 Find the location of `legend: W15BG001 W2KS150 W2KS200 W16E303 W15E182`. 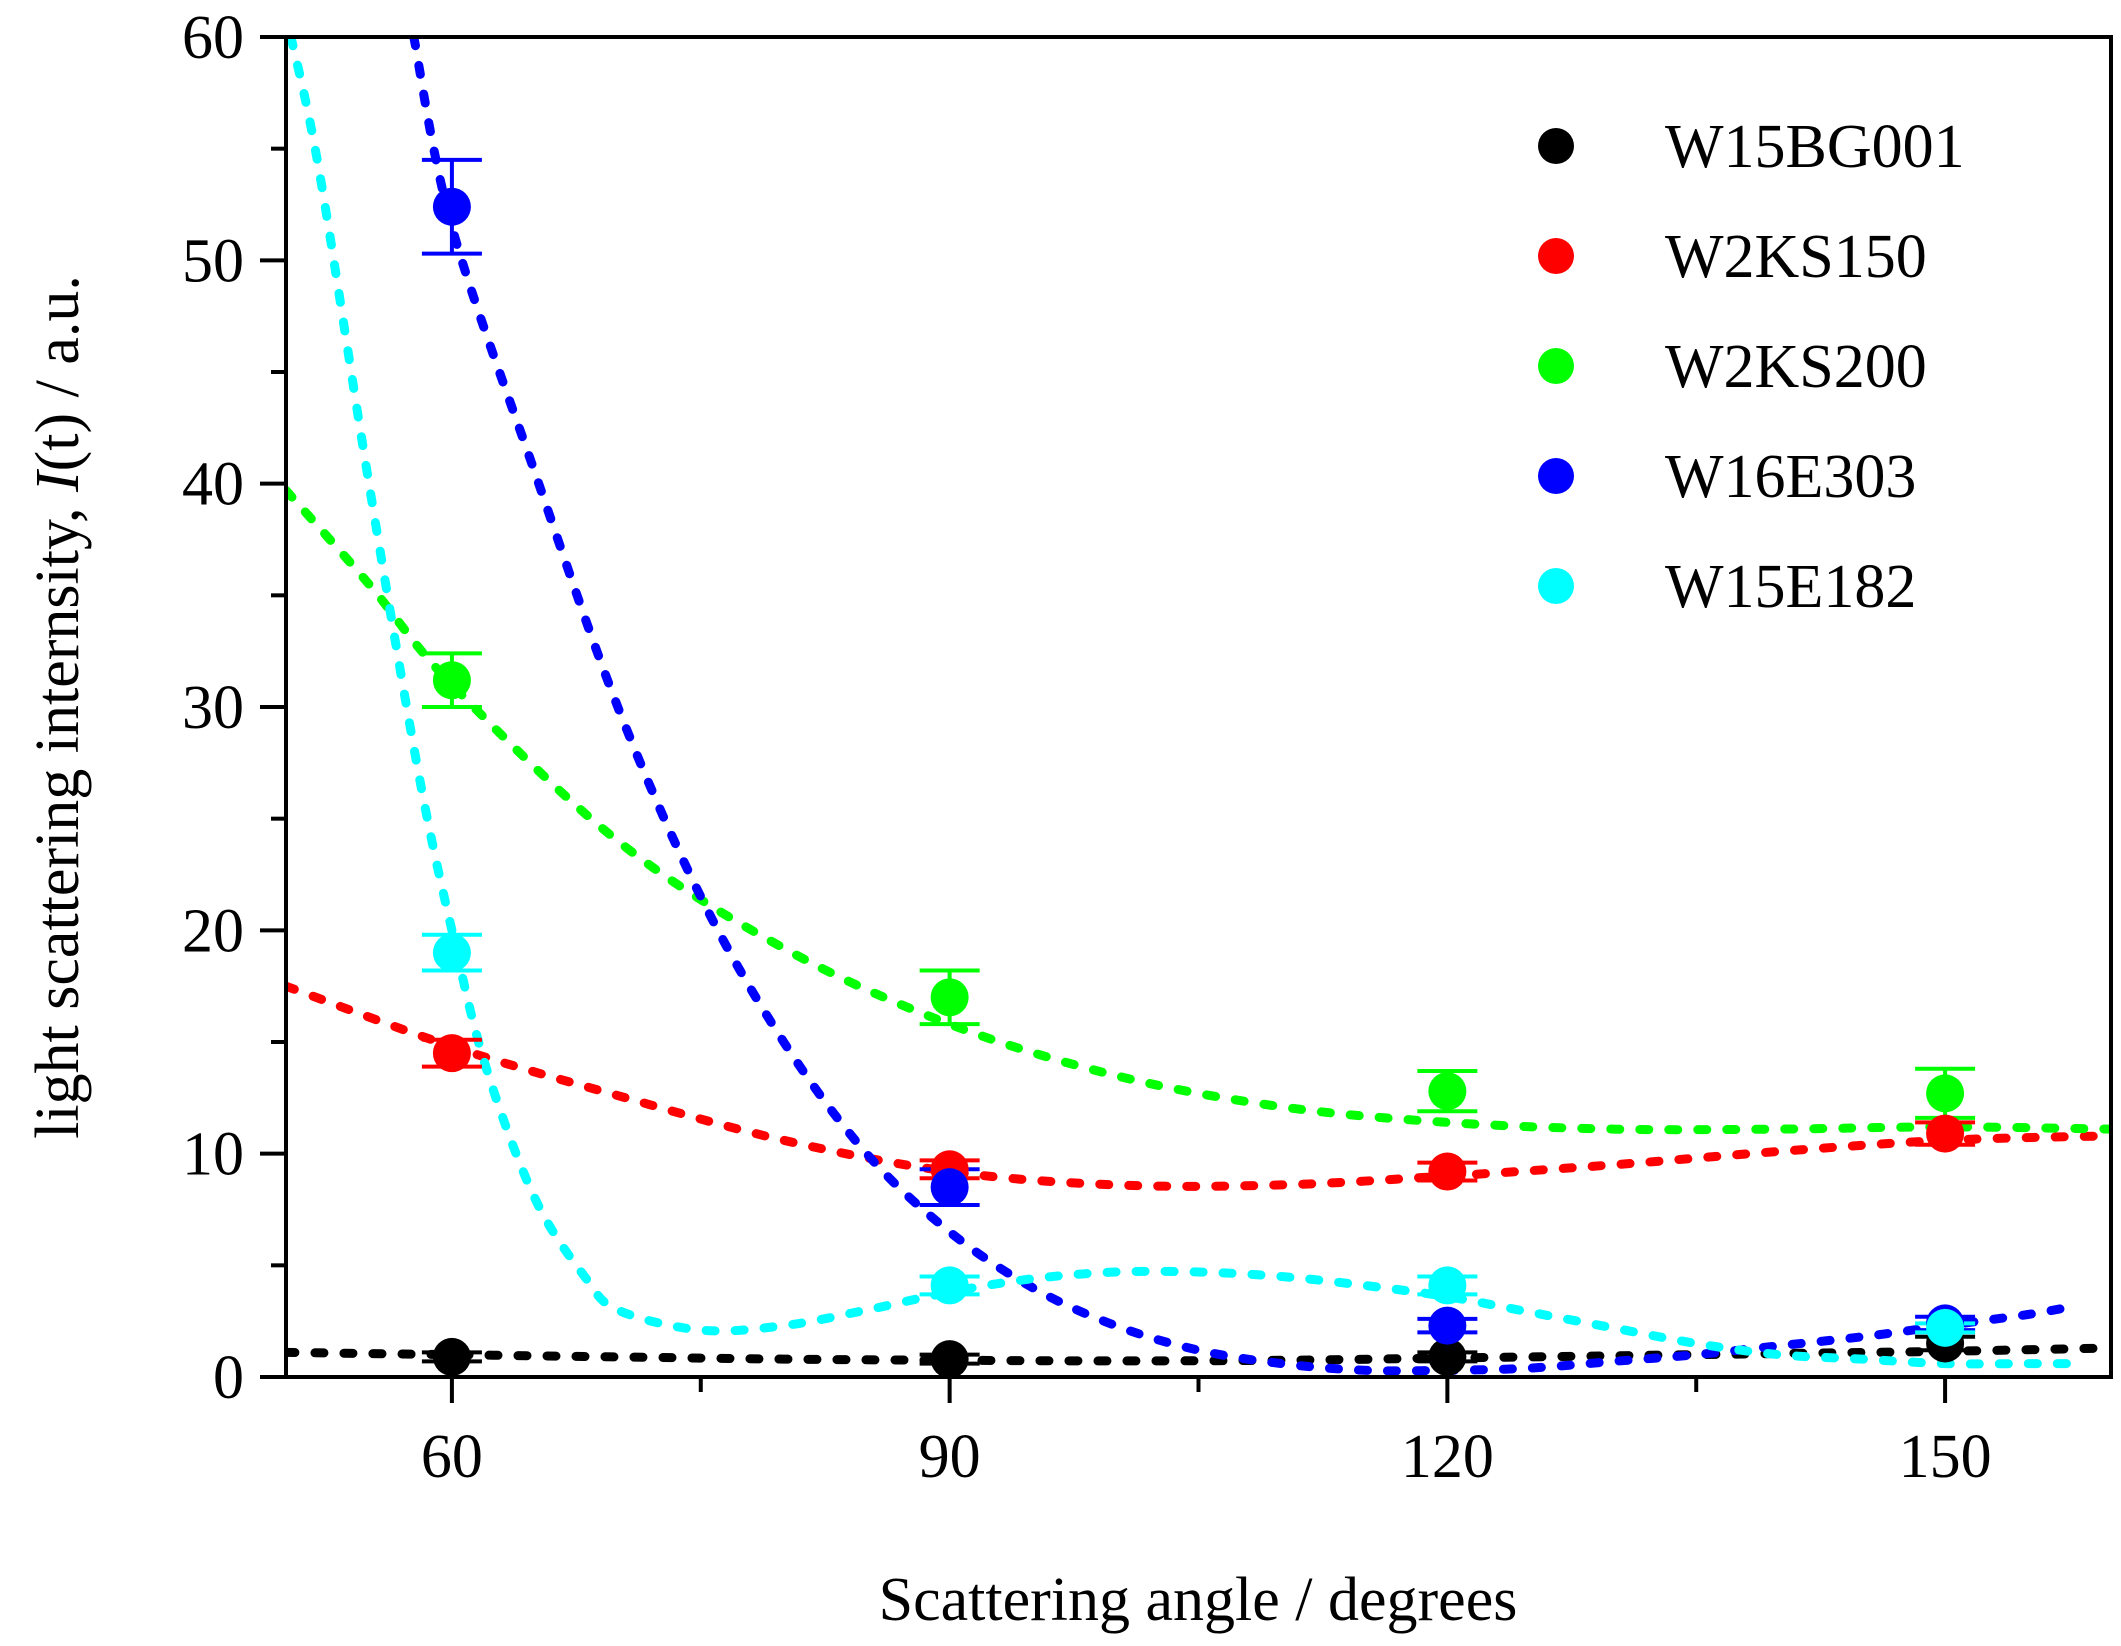

legend: W15BG001 W2KS150 W2KS200 W16E303 W15E182 is located at coordinates (1751, 367).